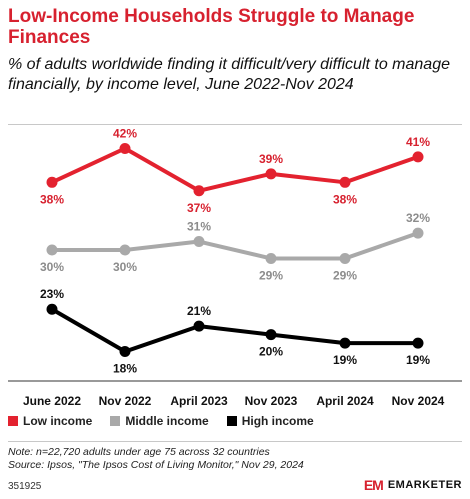 The image size is (470, 499). What do you see at coordinates (418, 218) in the screenshot?
I see `data-label-1-5: 32%` at bounding box center [418, 218].